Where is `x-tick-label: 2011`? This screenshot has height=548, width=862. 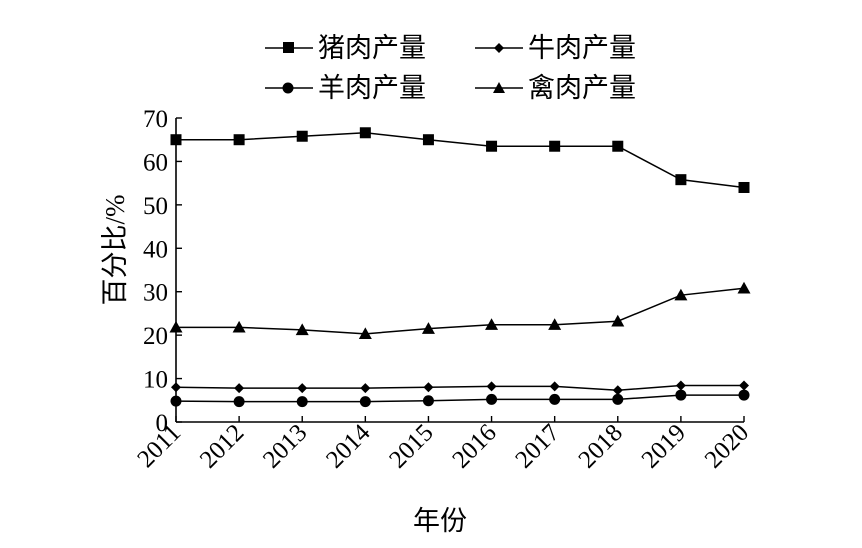 x-tick-label: 2011 is located at coordinates (159, 446).